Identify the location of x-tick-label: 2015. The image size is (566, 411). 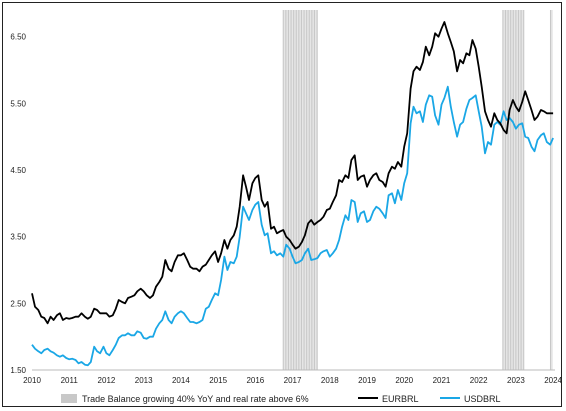
(218, 380).